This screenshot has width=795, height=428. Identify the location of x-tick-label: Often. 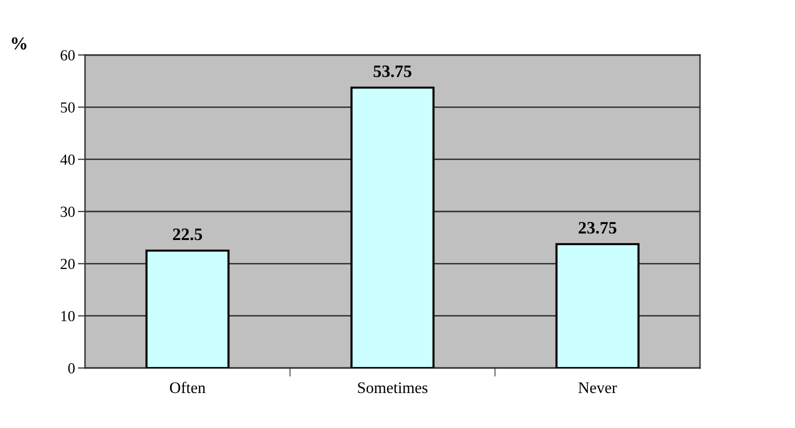
(188, 388).